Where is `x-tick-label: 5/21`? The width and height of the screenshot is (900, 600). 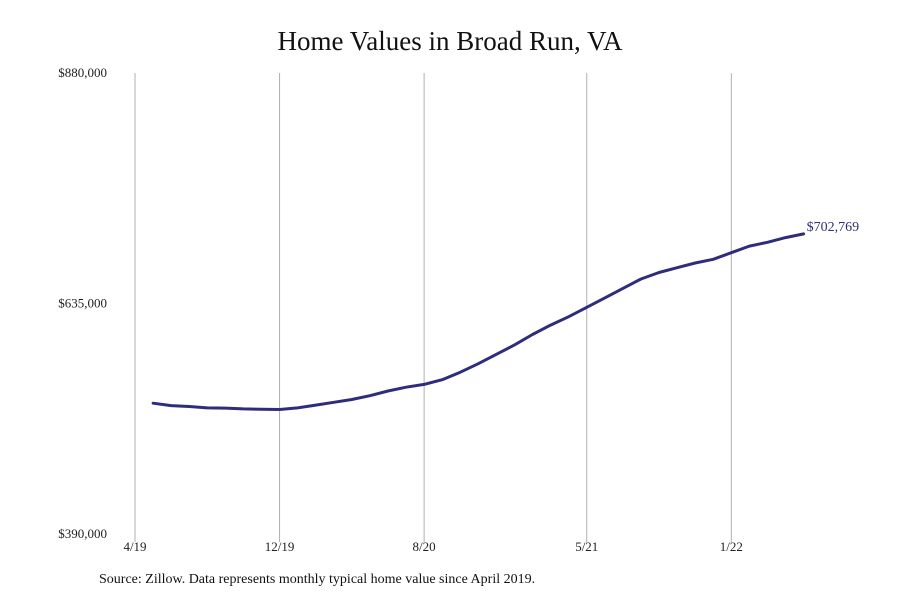 x-tick-label: 5/21 is located at coordinates (586, 546).